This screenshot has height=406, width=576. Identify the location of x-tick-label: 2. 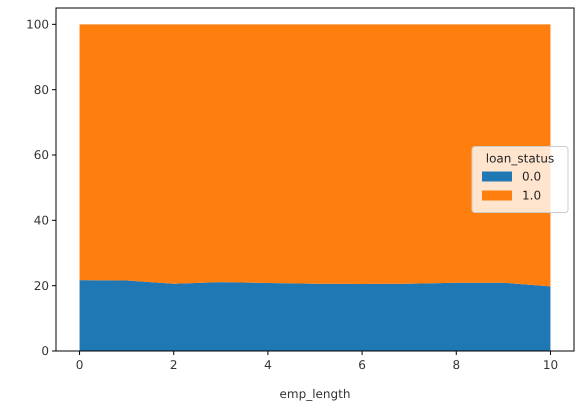
(174, 365).